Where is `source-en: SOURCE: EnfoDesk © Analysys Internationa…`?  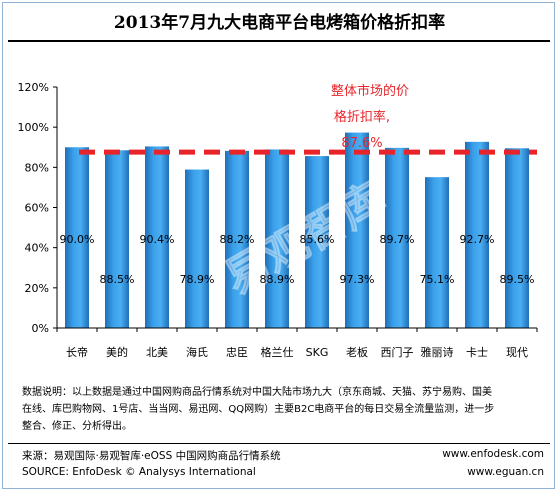
source-en: SOURCE: EnfoDesk © Analysys Internationa… is located at coordinates (139, 472).